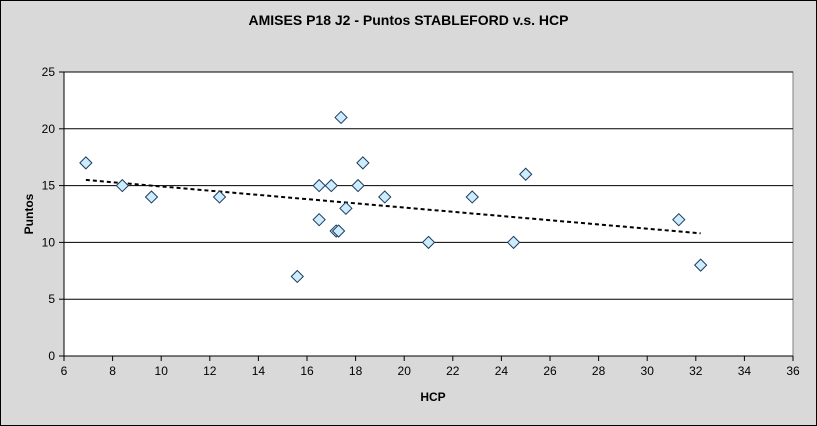 Image resolution: width=817 pixels, height=426 pixels. Describe the element at coordinates (49, 129) in the screenshot. I see `y-tick-label: 20` at that location.